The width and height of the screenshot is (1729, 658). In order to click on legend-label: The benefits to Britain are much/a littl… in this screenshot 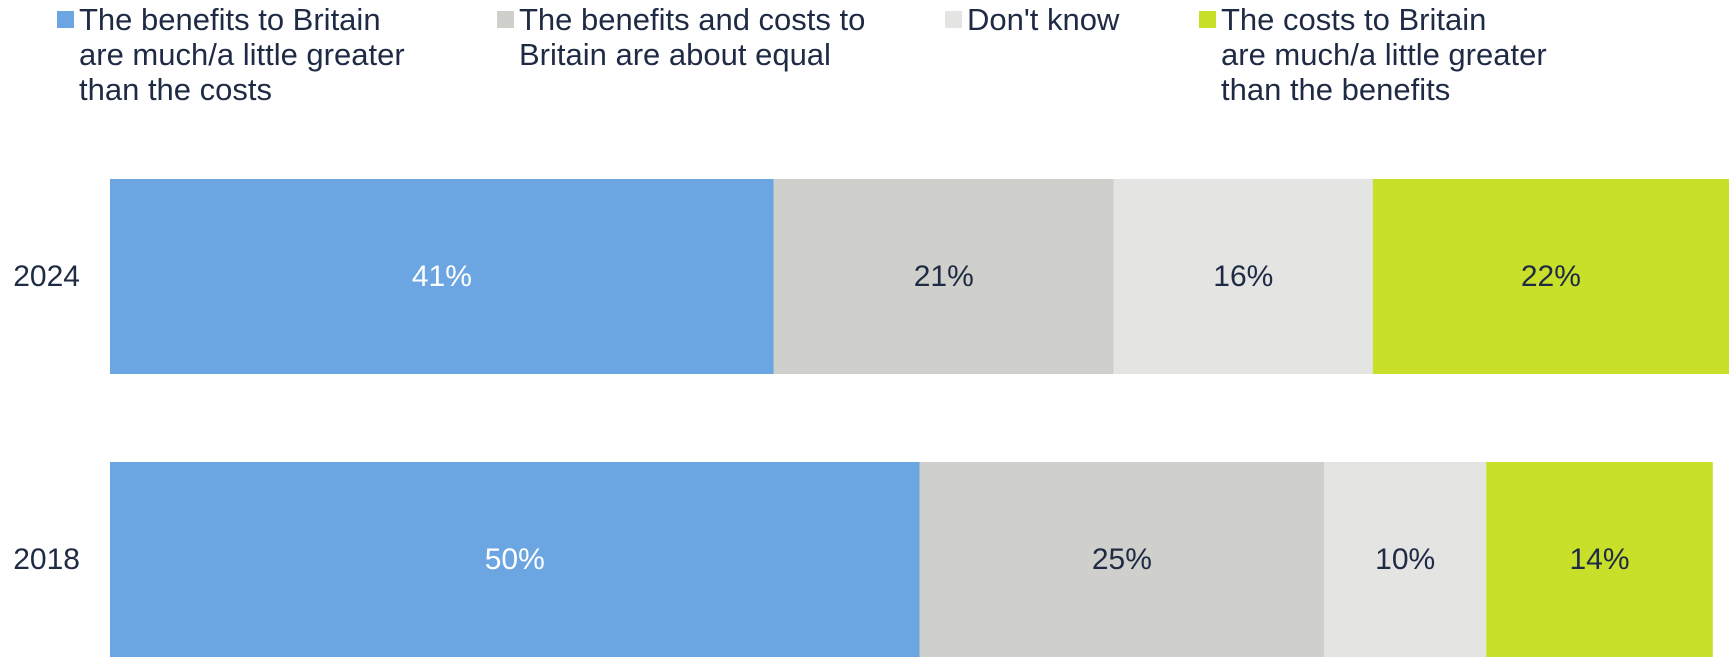, I will do `click(242, 54)`.